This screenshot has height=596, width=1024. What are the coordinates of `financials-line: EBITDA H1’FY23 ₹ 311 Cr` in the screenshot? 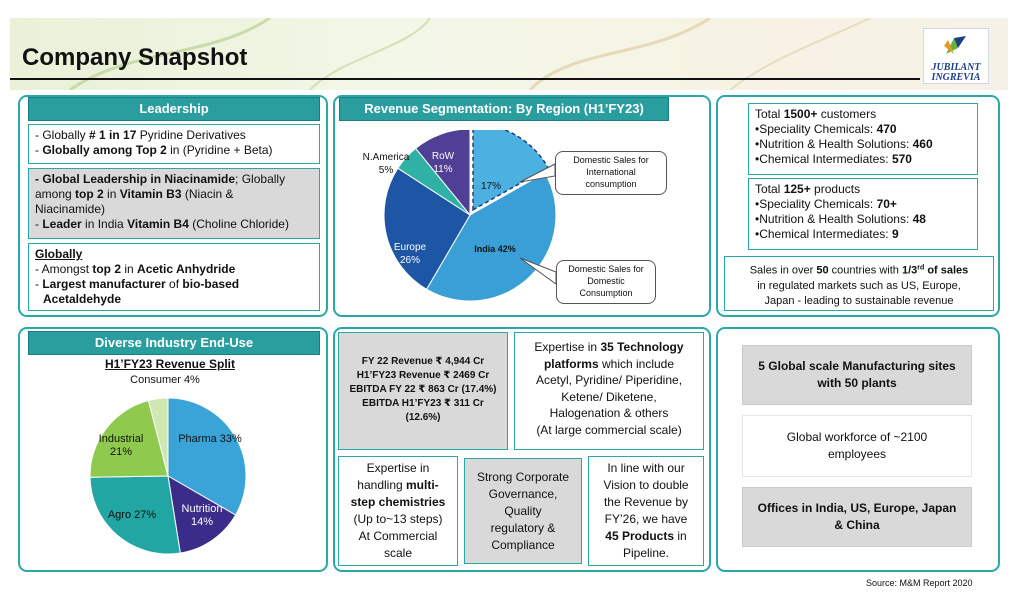 It's located at (423, 403).